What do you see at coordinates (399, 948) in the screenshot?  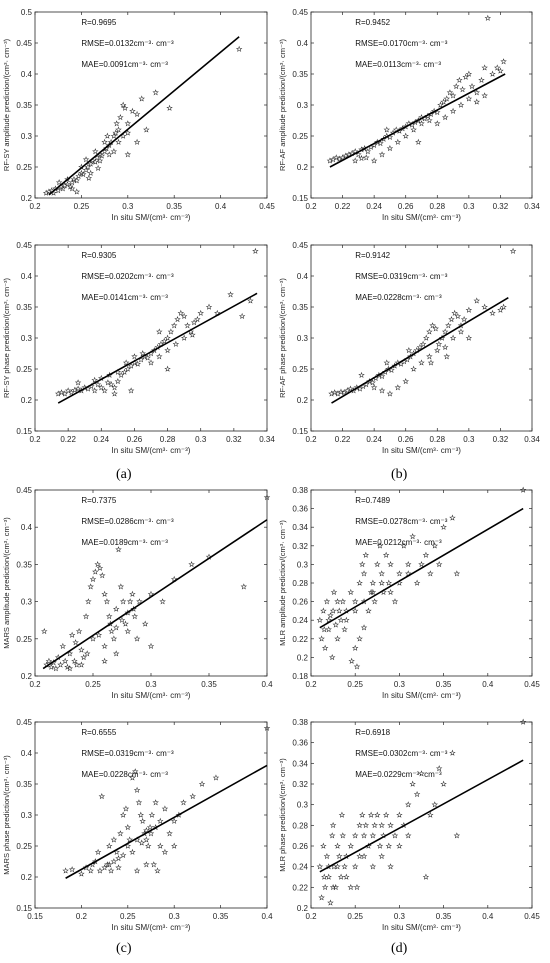 I see `panel-label-d: (d)` at bounding box center [399, 948].